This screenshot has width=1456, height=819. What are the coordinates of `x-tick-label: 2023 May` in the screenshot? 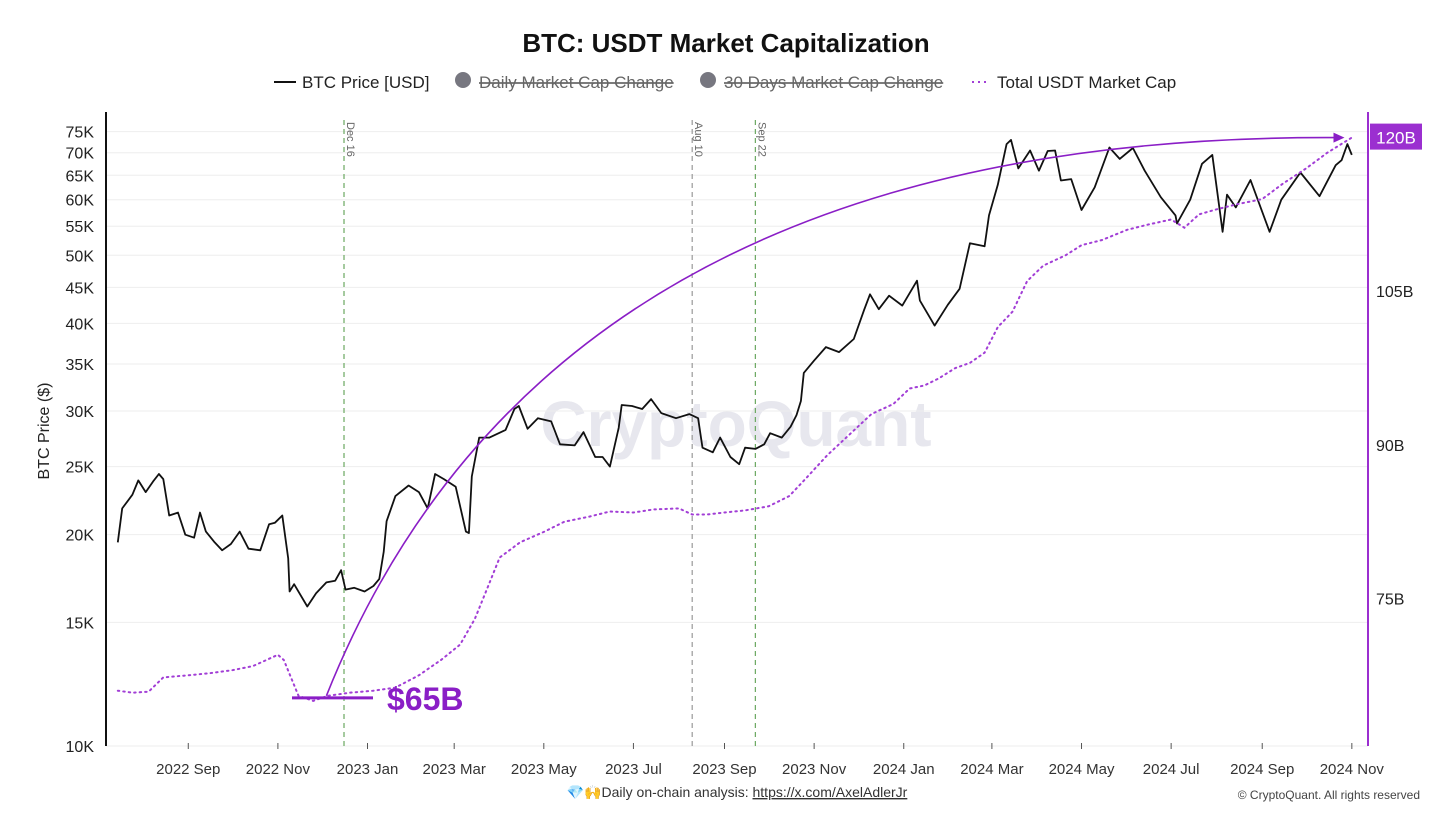 It's located at (544, 769).